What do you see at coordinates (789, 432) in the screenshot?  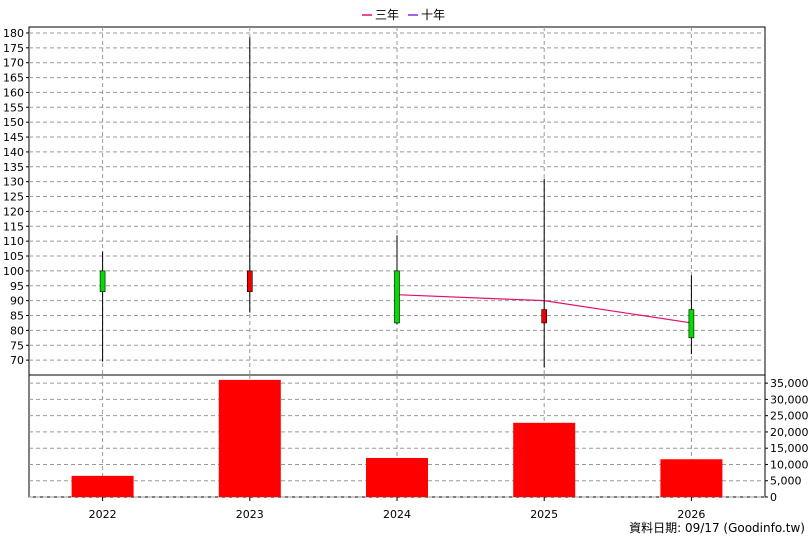 I see `volume-tick-label: 20,000` at bounding box center [789, 432].